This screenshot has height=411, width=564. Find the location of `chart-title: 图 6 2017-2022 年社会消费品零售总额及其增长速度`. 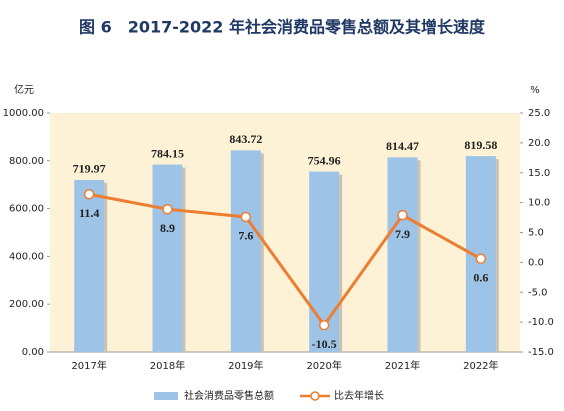

chart-title: 图 6 2017-2022 年社会消费品零售总额及其增长速度 is located at coordinates (282, 27).